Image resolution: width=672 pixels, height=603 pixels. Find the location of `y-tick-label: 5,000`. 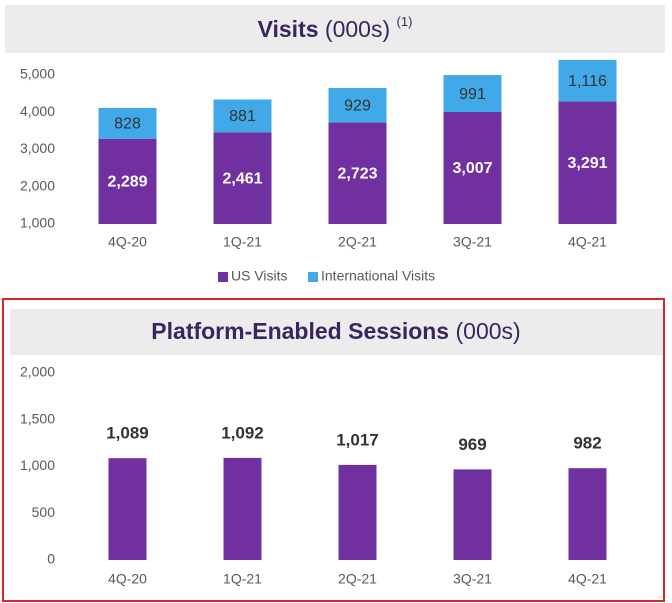

y-tick-label: 5,000 is located at coordinates (37, 74).